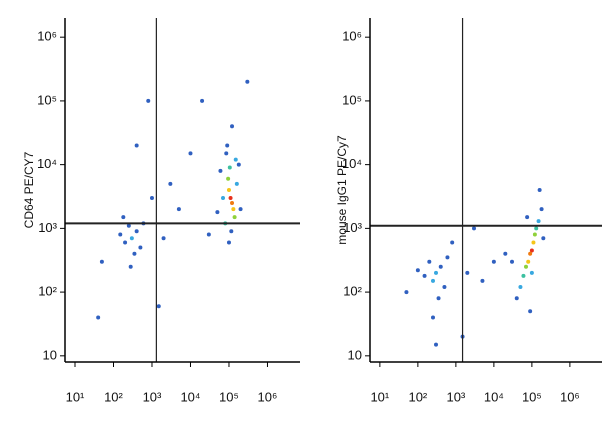 The height and width of the screenshot is (422, 608). Describe the element at coordinates (29, 189) in the screenshot. I see `y-axis-label: CD64 PE/CY7` at that location.